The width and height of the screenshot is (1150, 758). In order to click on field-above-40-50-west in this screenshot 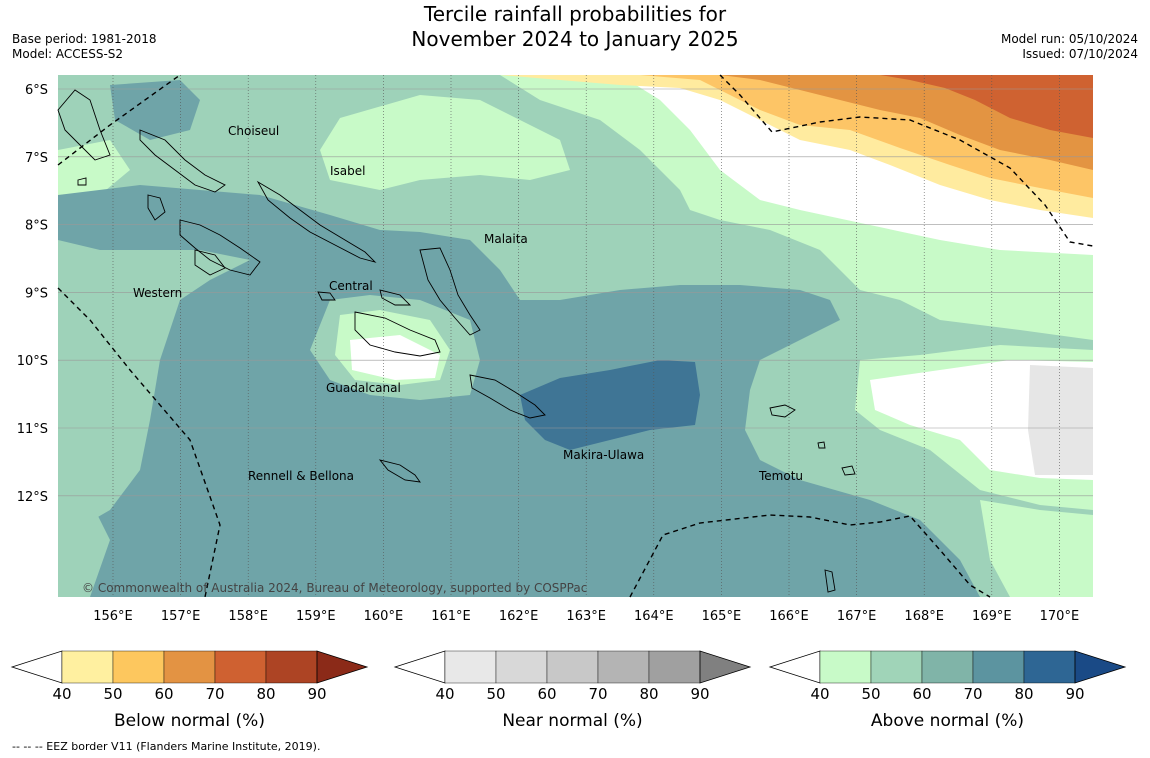, I will do `click(94, 167)`.